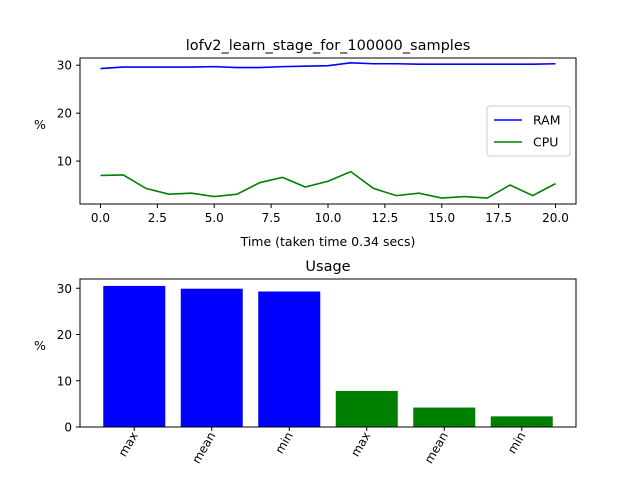 The width and height of the screenshot is (640, 480). I want to click on x-tick-label: 10.0, so click(328, 218).